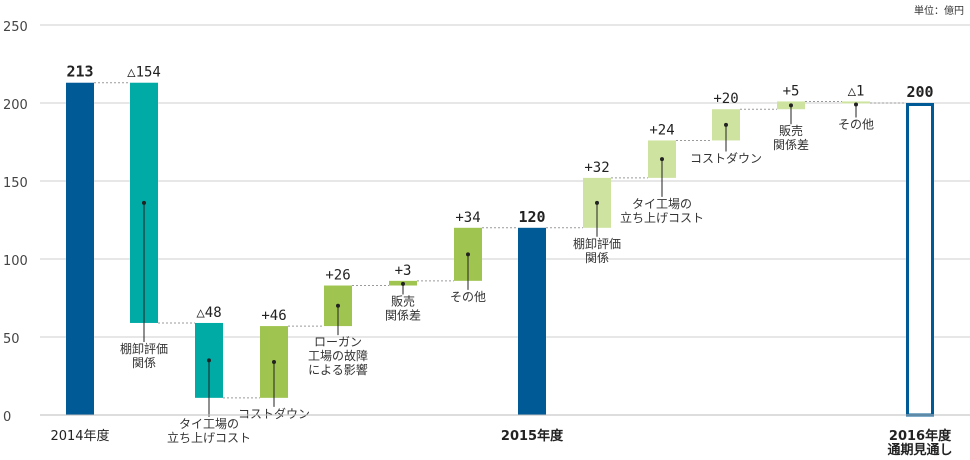  I want to click on value-label: 213, so click(79, 72).